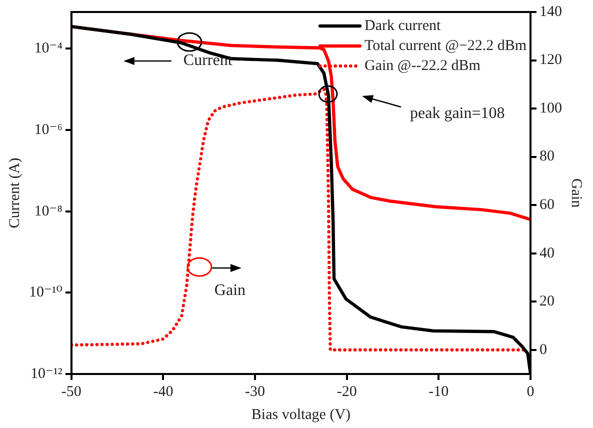 The height and width of the screenshot is (428, 593). I want to click on x-tick-label: -20, so click(346, 392).